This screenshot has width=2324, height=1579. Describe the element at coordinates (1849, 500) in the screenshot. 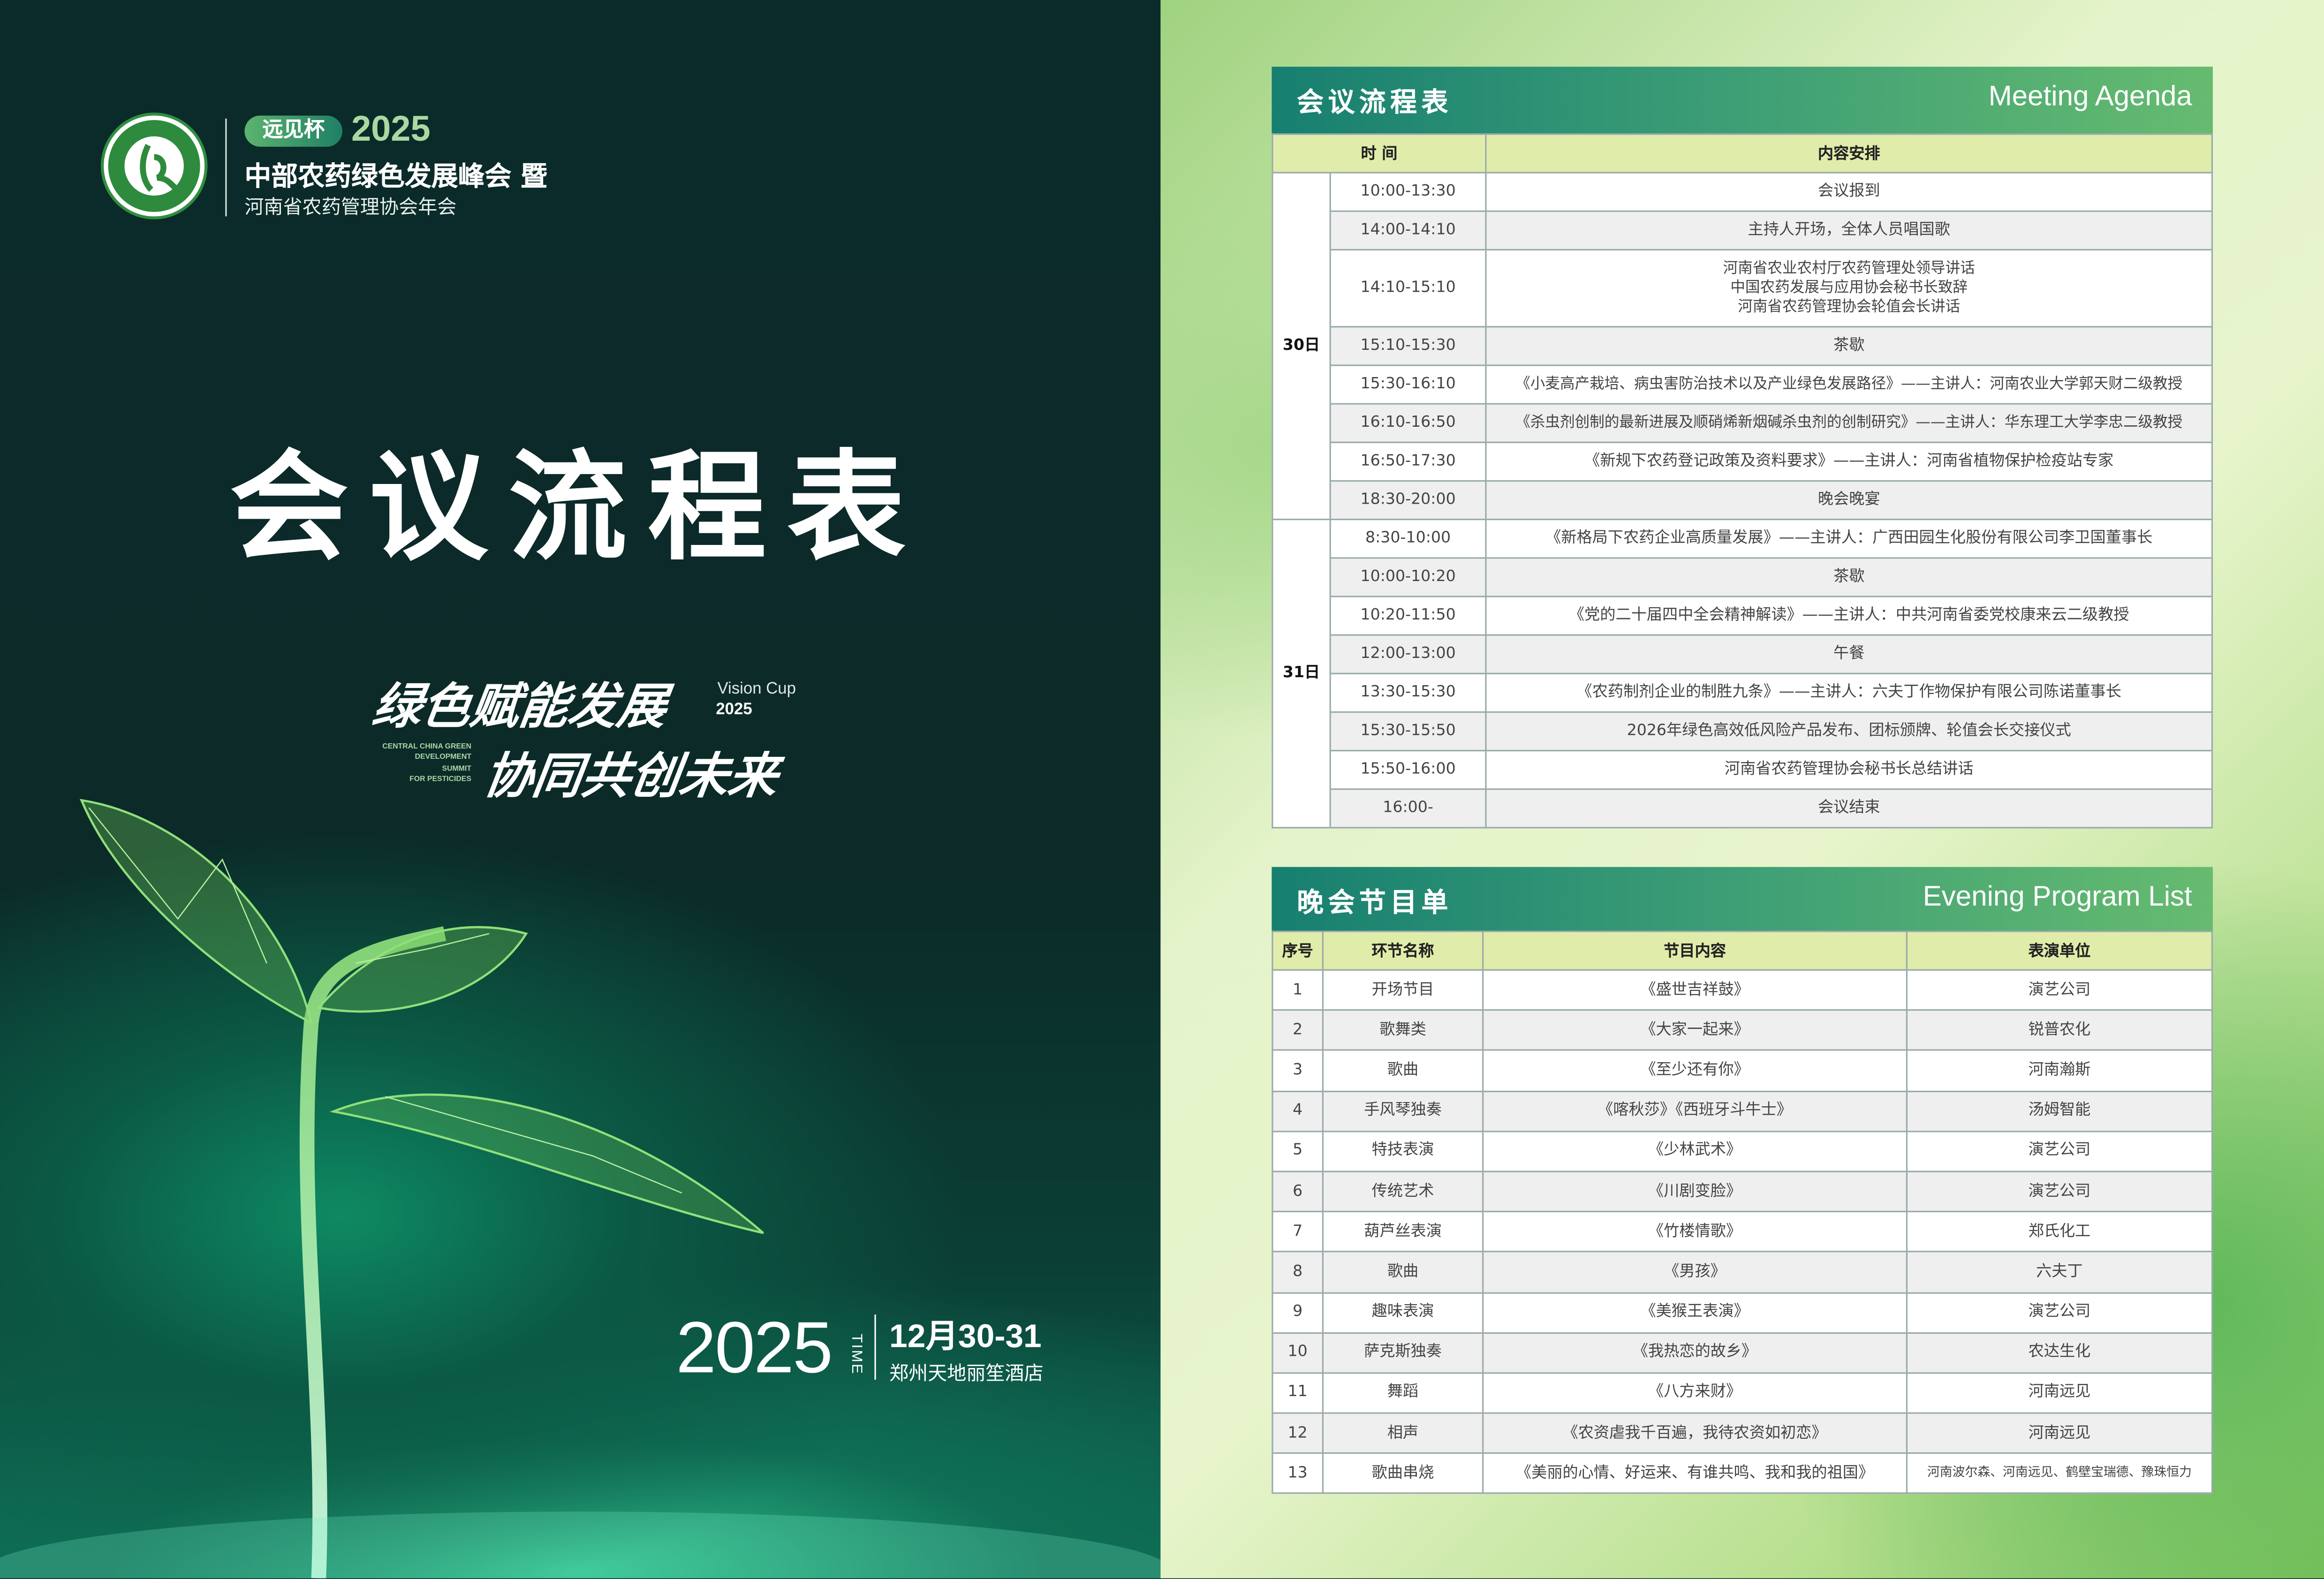

I see `content-cell: 晚会晚宴` at that location.